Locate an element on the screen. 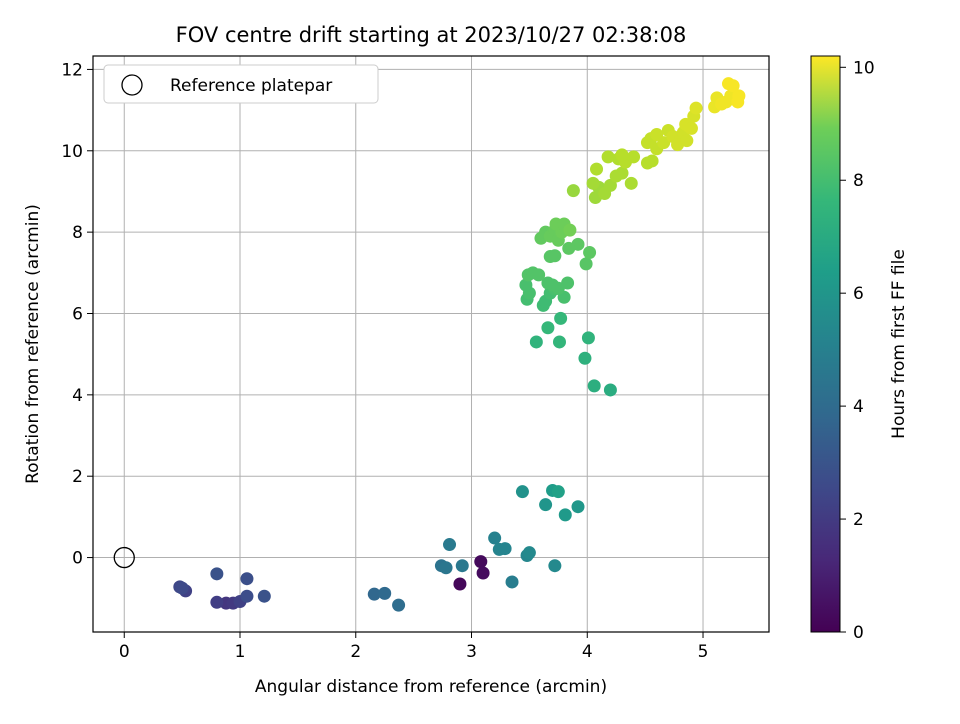 The height and width of the screenshot is (724, 960). y-tick-label: 8 is located at coordinates (77, 233).